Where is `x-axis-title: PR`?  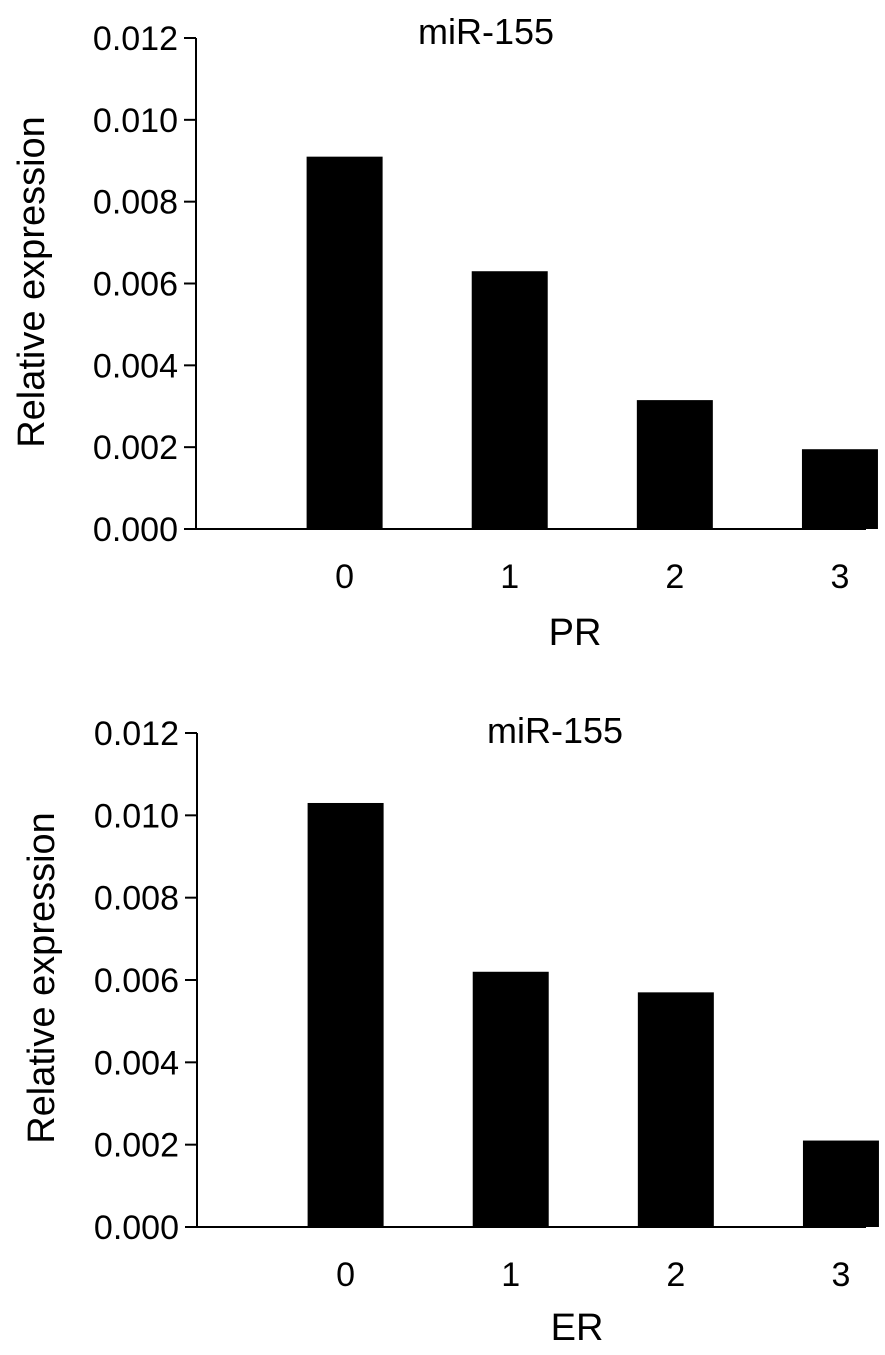 x-axis-title: PR is located at coordinates (575, 633).